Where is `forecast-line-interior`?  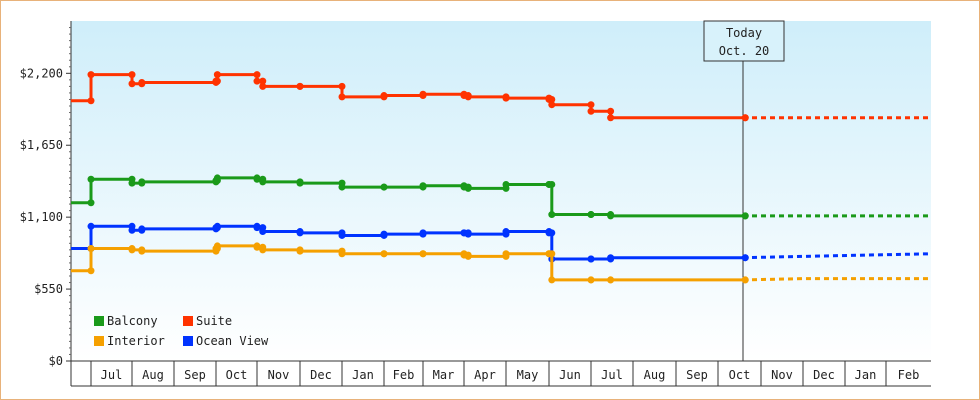 forecast-line-interior is located at coordinates (836, 279).